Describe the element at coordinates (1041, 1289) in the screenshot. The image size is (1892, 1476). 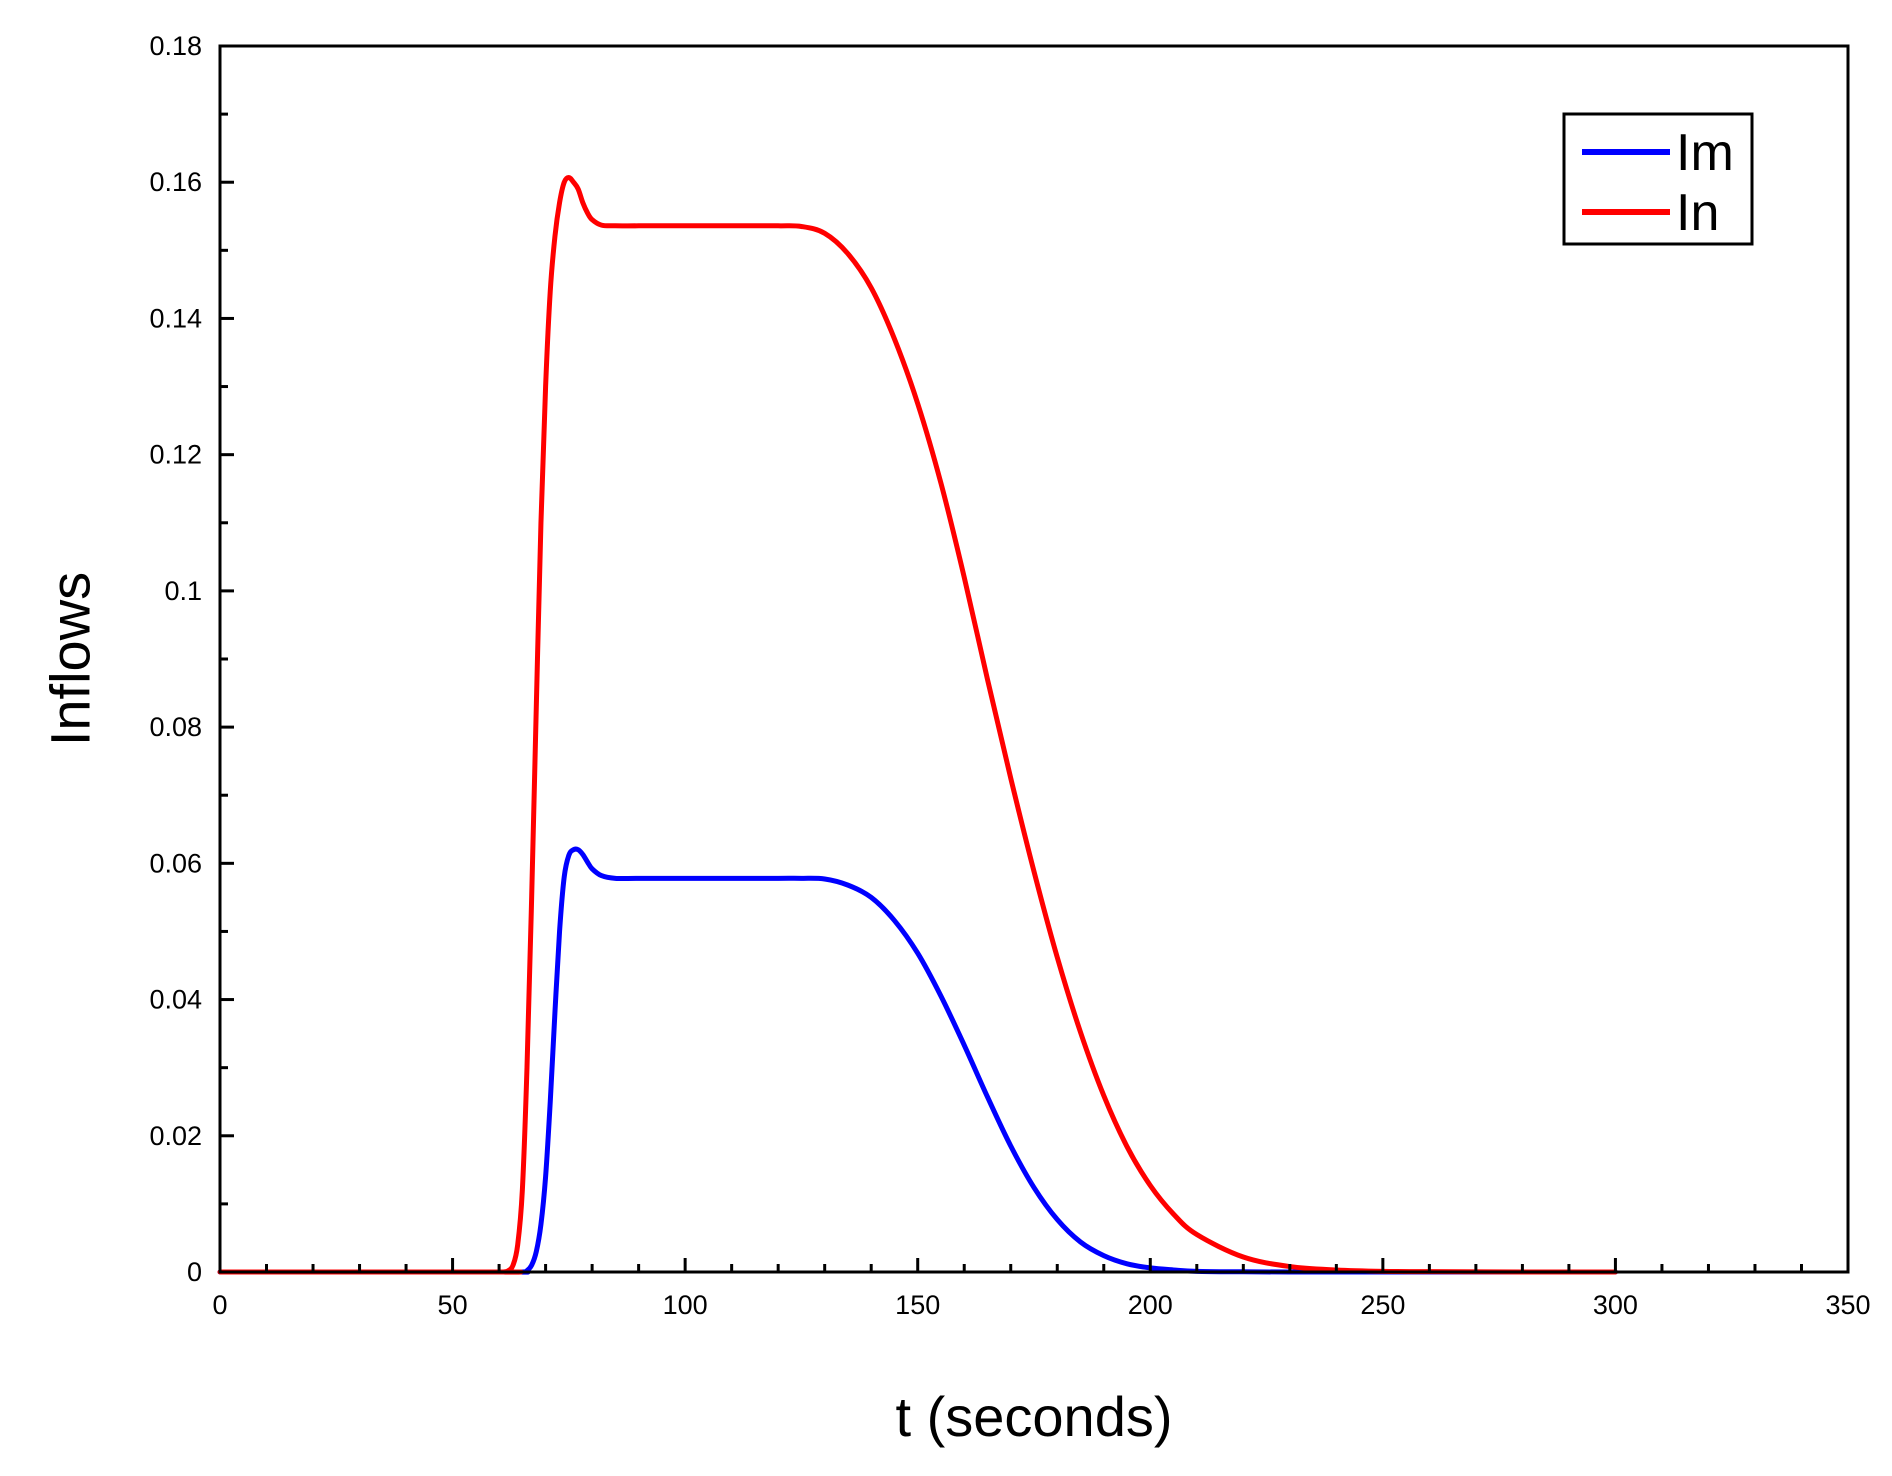
I see `x-axis: 0 50 100 150 200 250 300 350` at that location.